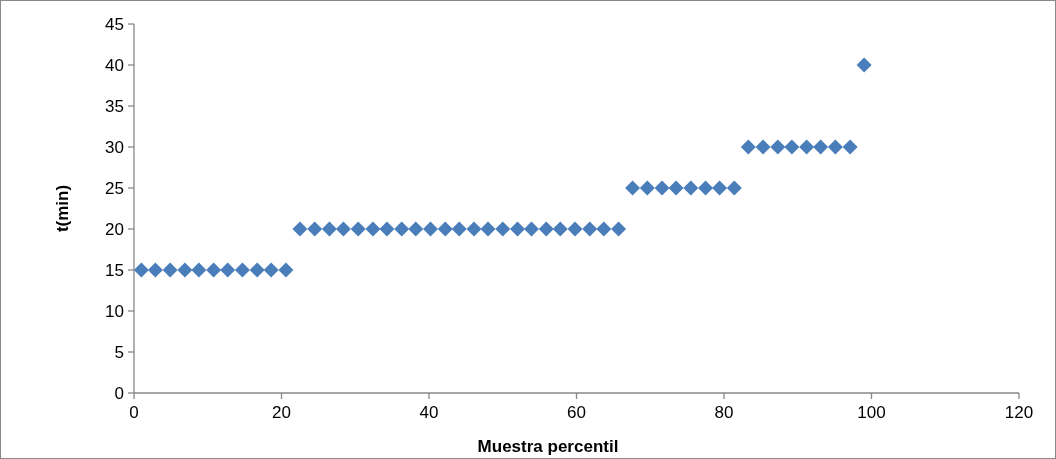  I want to click on y-tick-label: 40, so click(114, 65).